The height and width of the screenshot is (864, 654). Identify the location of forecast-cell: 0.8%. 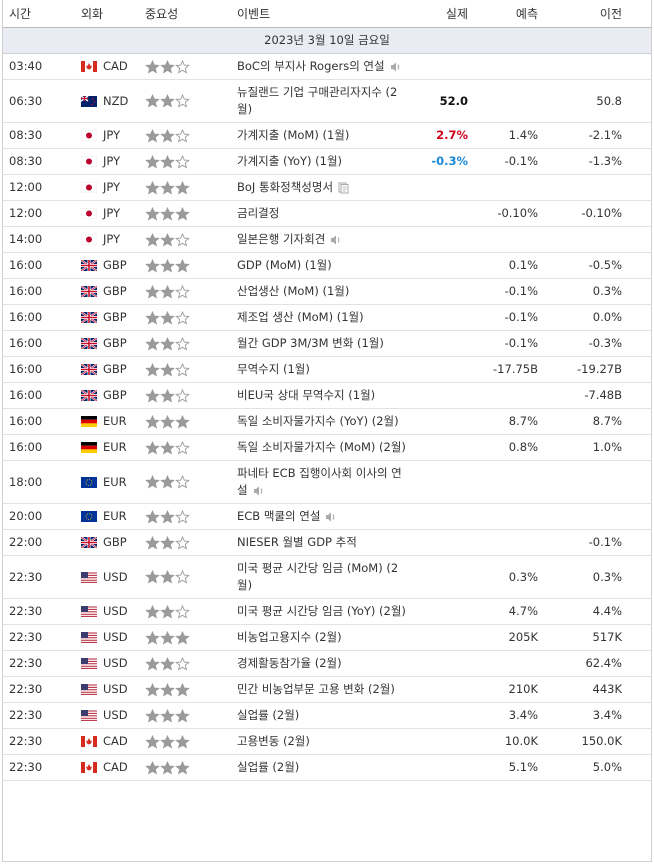
(509, 447).